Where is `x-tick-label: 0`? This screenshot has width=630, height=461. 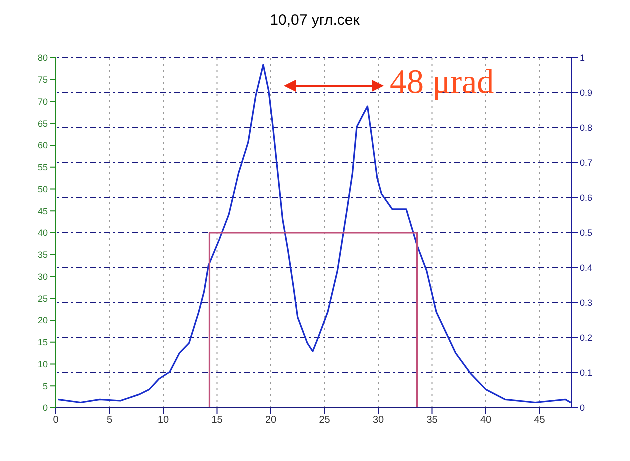
x-tick-label: 0 is located at coordinates (56, 420).